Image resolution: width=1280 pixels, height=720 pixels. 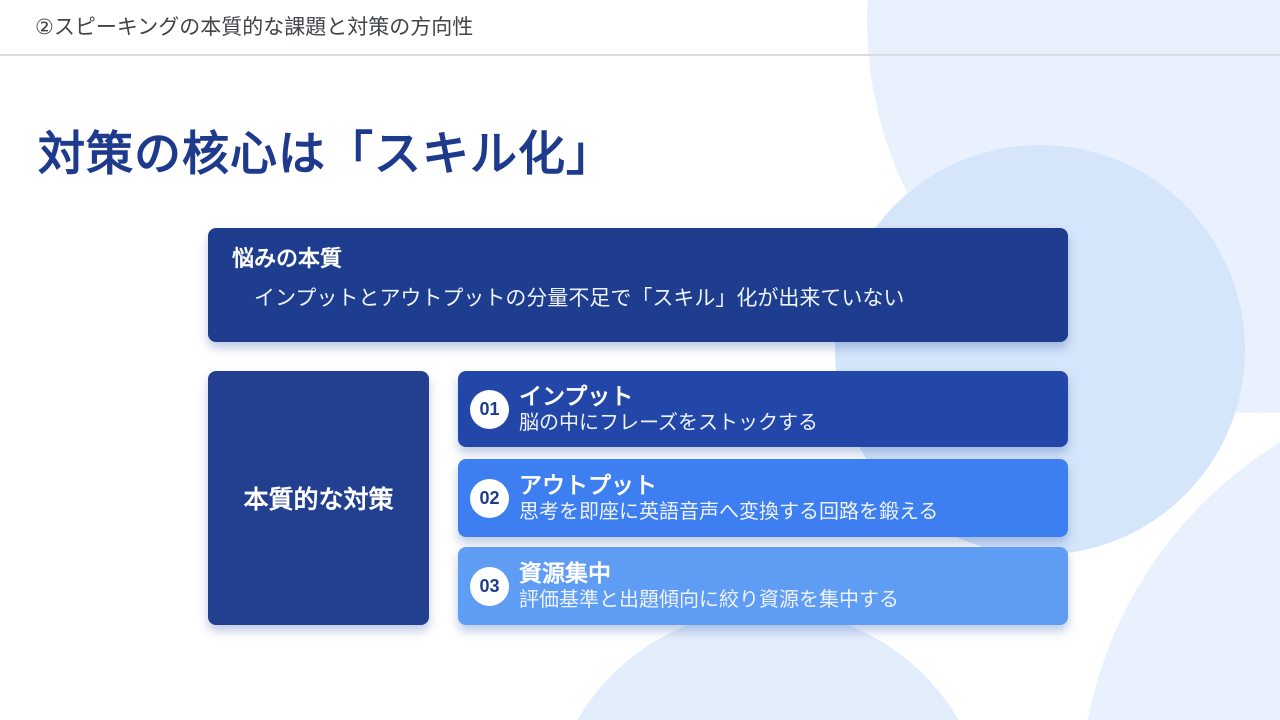 I want to click on solution-label-text: 本質的な対策, so click(x=318, y=500).